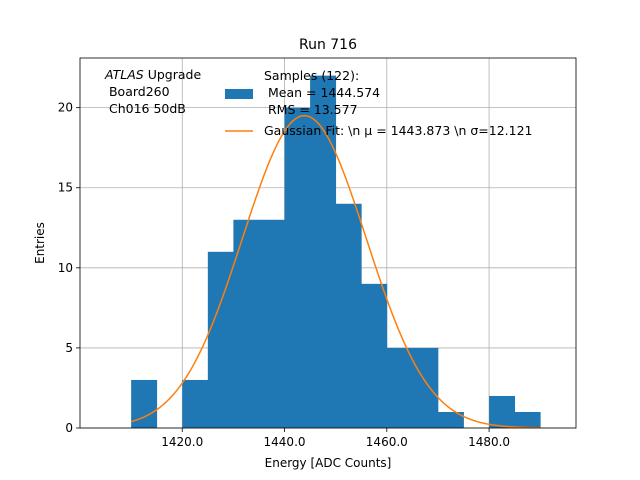 The image size is (640, 480). What do you see at coordinates (173, 74) in the screenshot?
I see `annotation-upgrade: Upgrade` at bounding box center [173, 74].